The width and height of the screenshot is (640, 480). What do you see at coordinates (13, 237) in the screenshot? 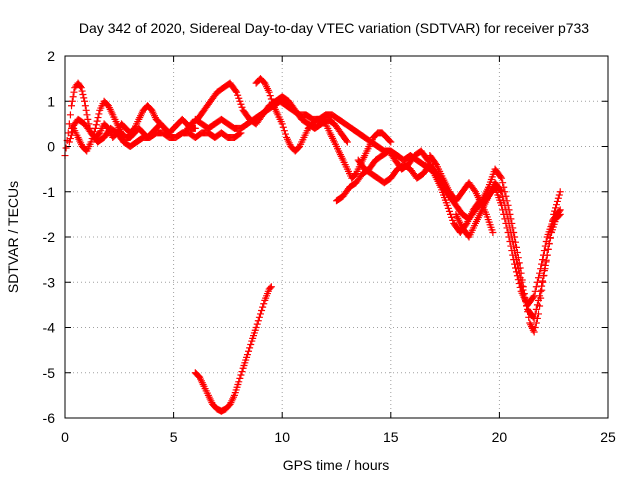
I see `y-axis-title: SDTVAR / TECUs` at bounding box center [13, 237].